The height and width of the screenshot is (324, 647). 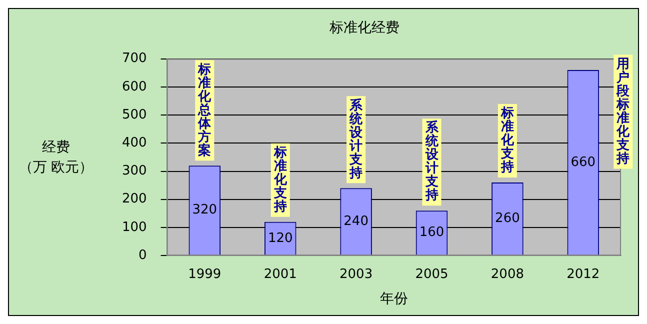 I want to click on y-tick-label: 500, so click(x=134, y=114).